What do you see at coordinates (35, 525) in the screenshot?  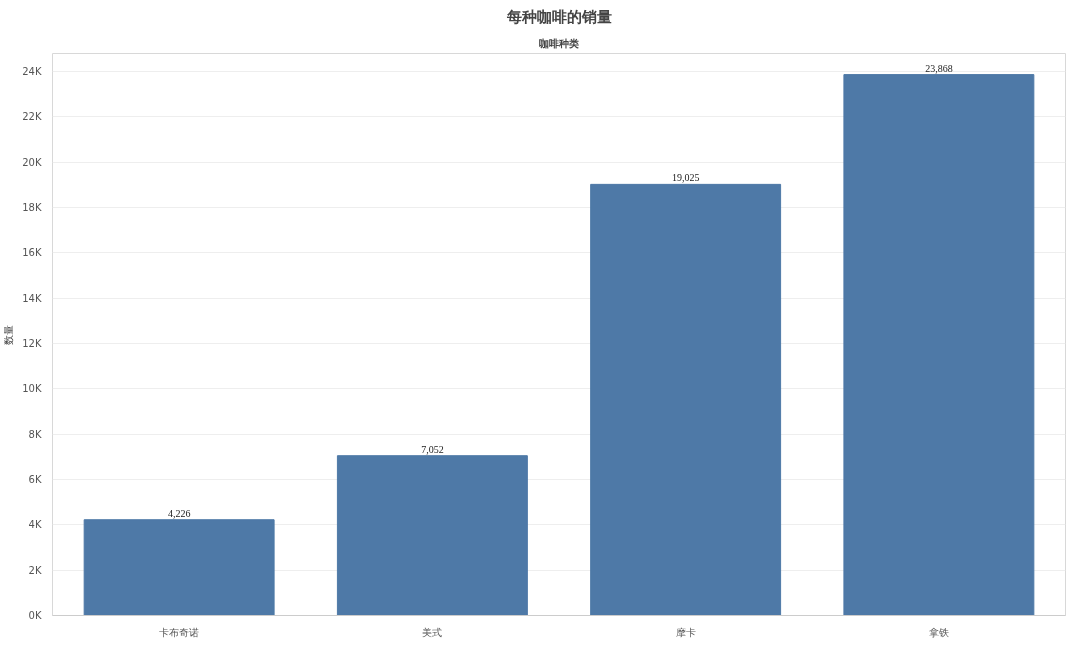 I see `y-tick-label: 4K` at bounding box center [35, 525].